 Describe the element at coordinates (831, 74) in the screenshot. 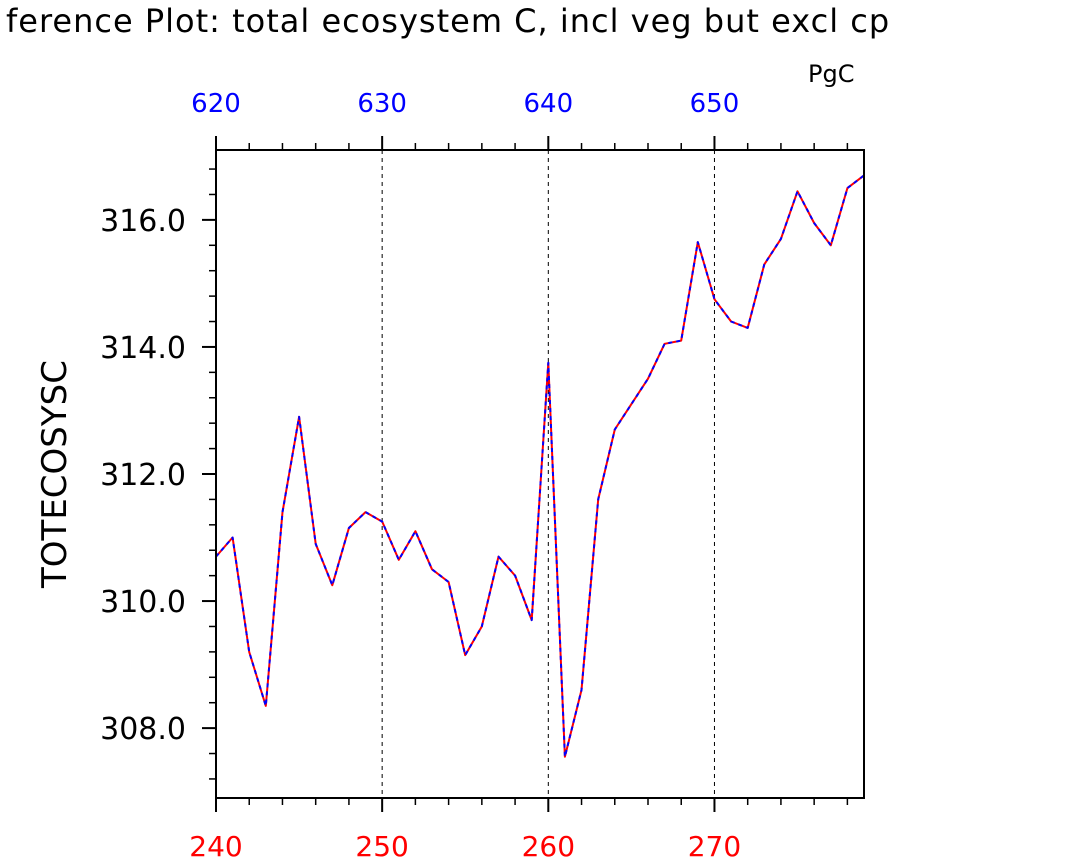

I see `units-label: PgC` at that location.